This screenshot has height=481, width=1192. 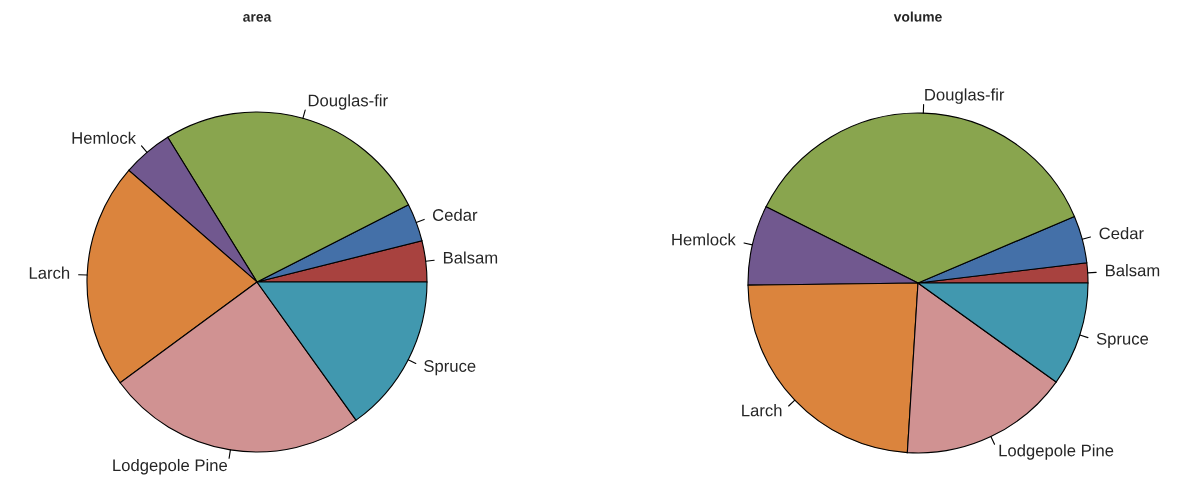 What do you see at coordinates (257, 18) in the screenshot?
I see `chart-title: area` at bounding box center [257, 18].